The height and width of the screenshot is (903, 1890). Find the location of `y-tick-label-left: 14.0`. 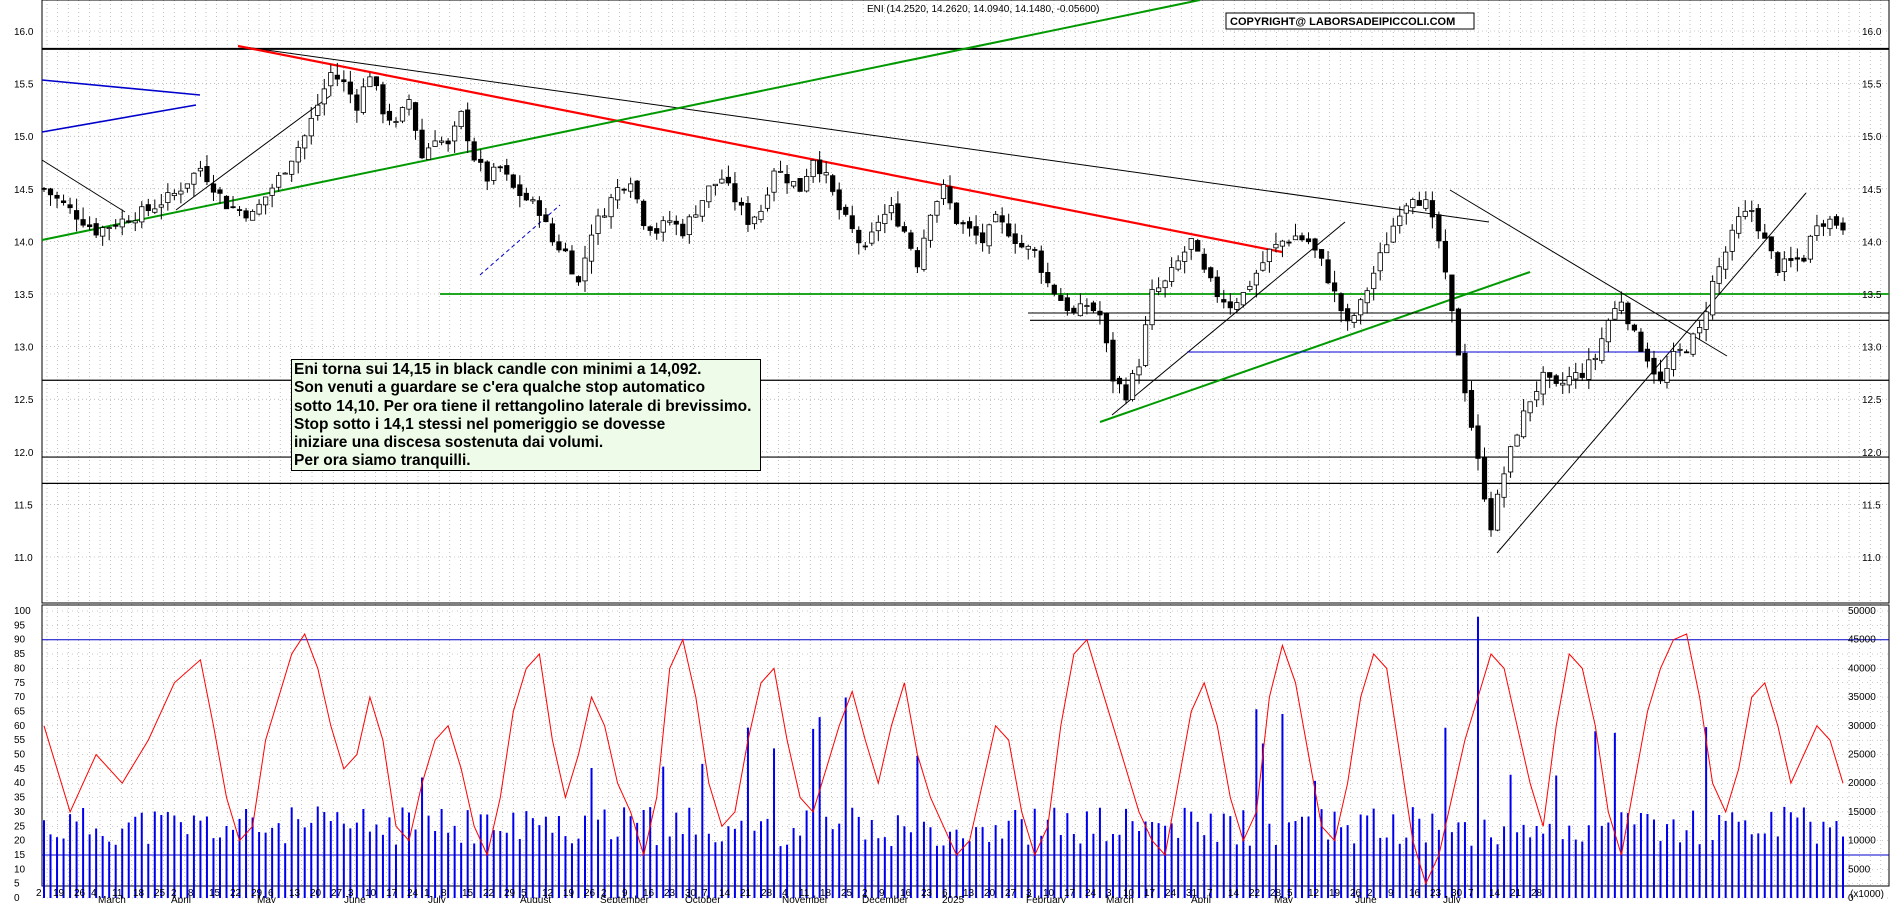

y-tick-label-left: 14.0 is located at coordinates (24, 242).